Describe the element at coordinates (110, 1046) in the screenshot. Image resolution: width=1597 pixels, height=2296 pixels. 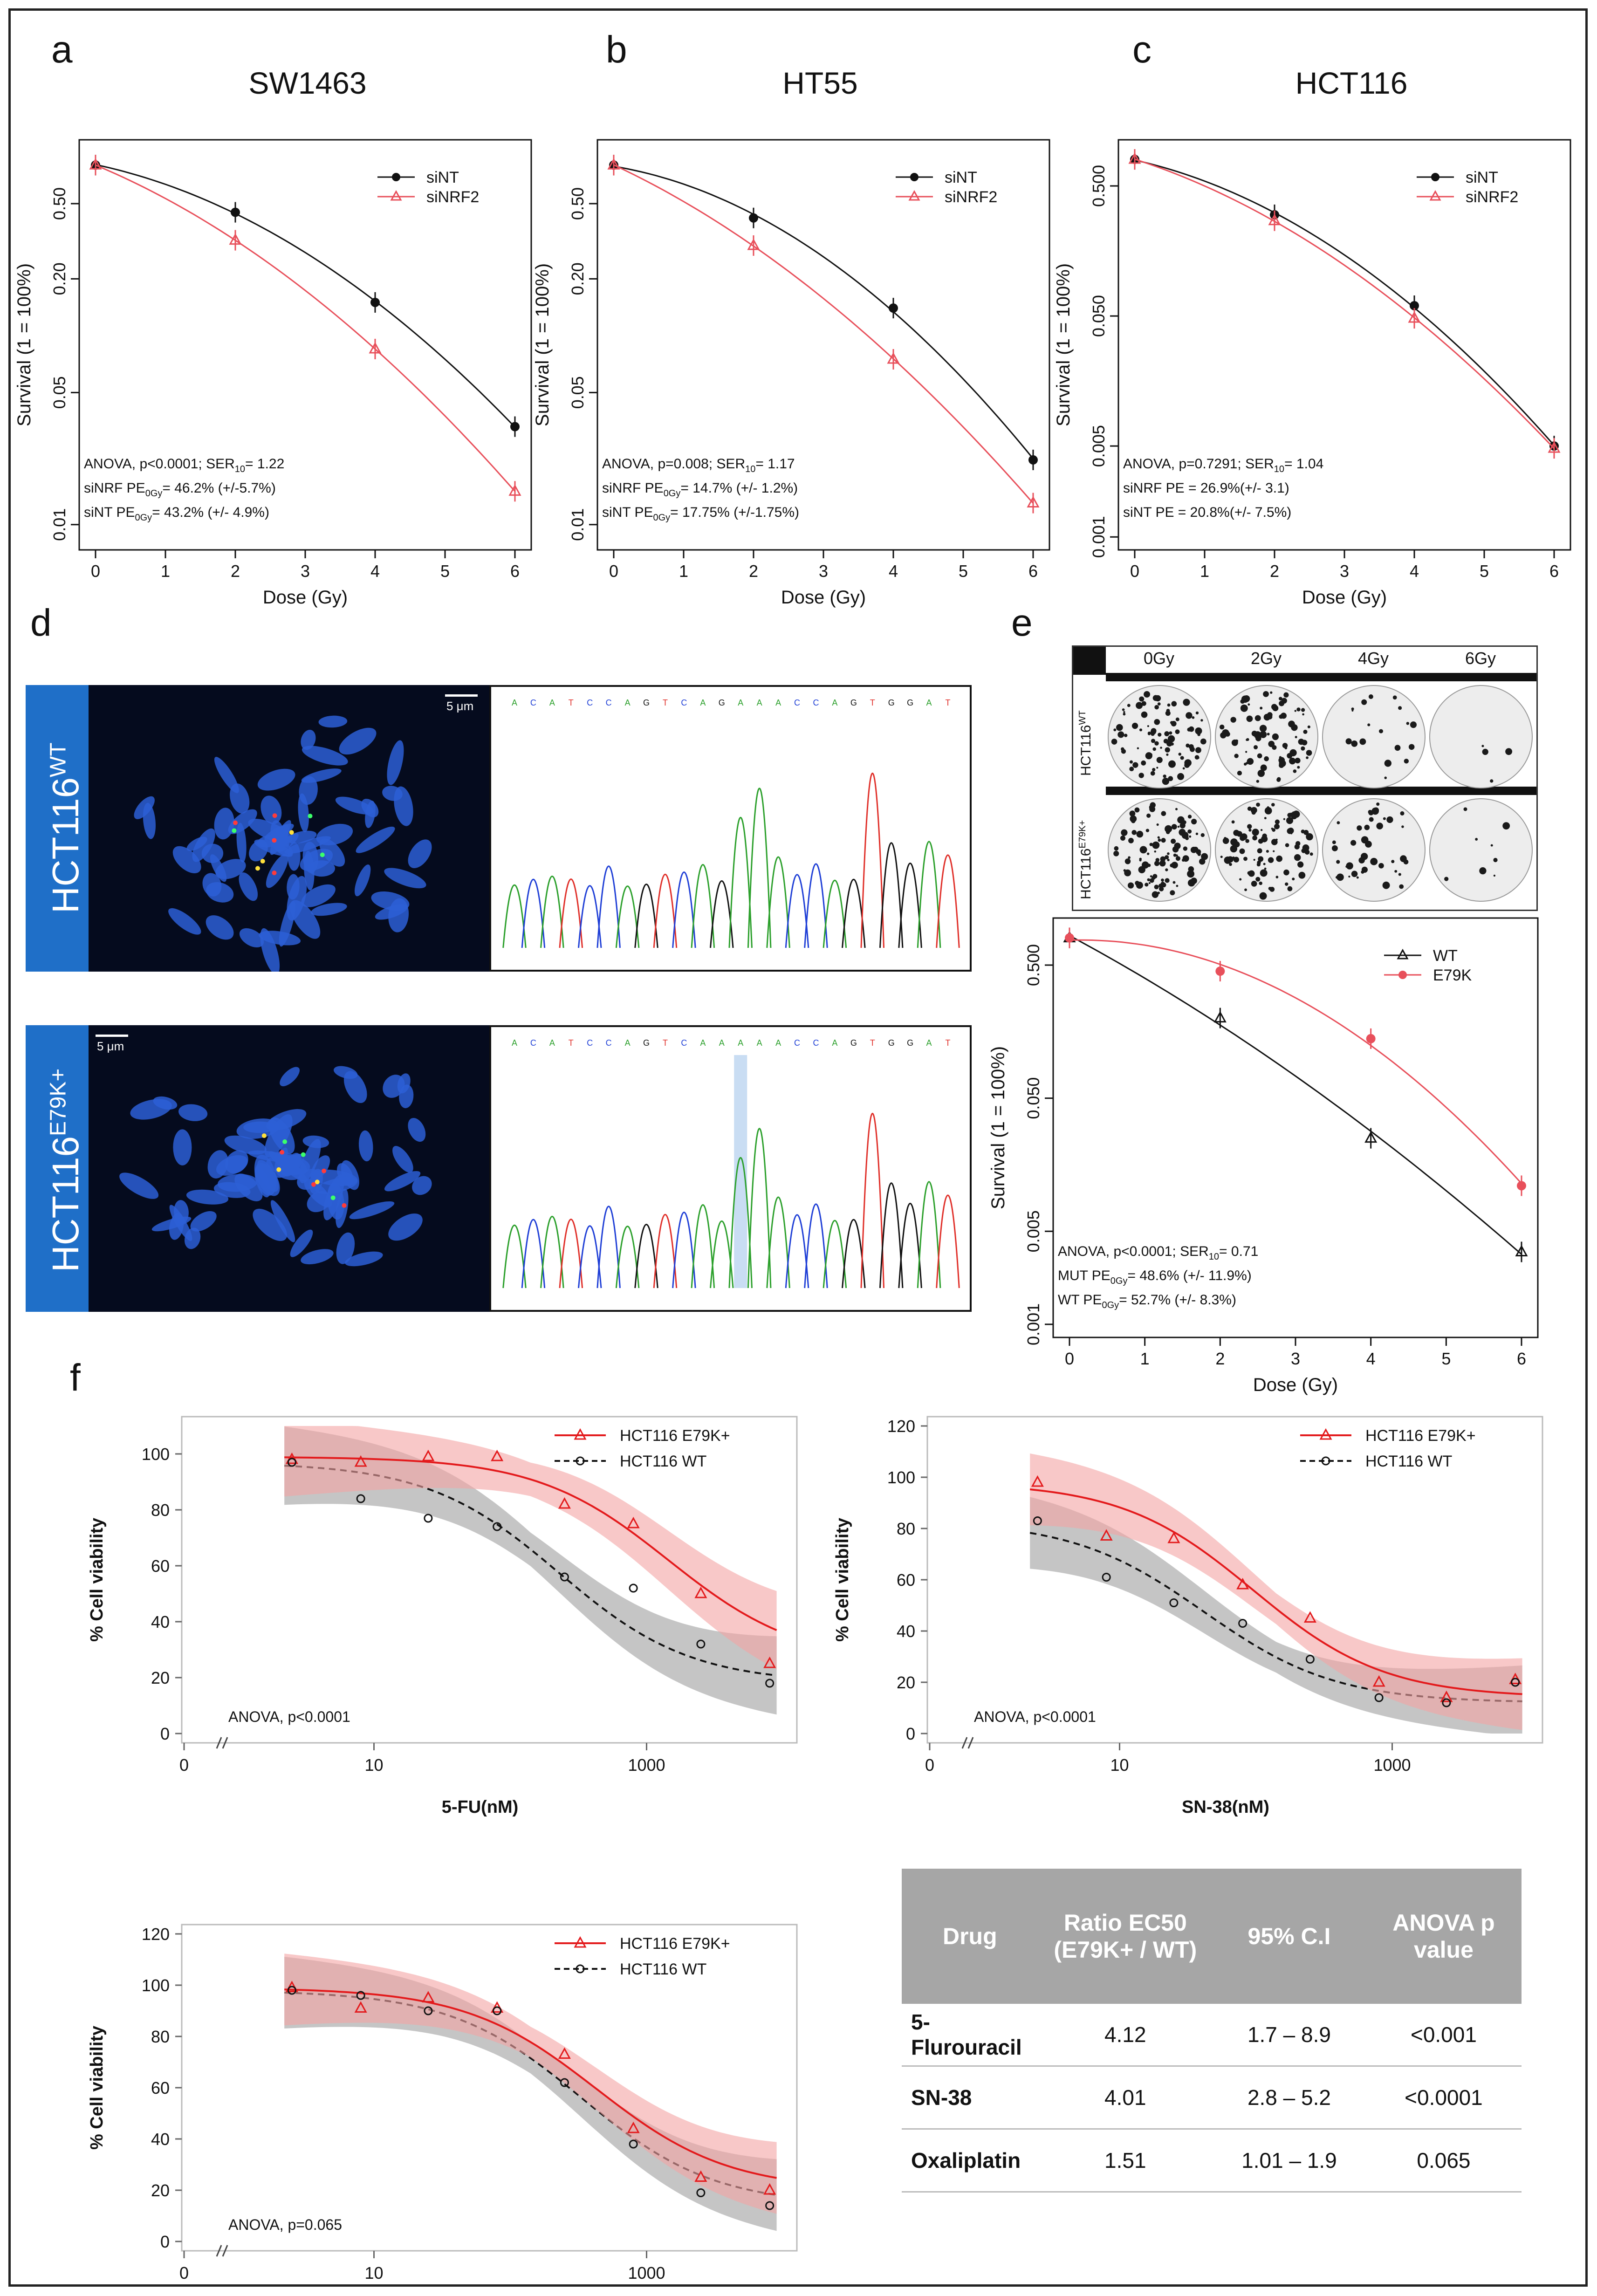
I see `mut-scale-text: 5 μm` at that location.